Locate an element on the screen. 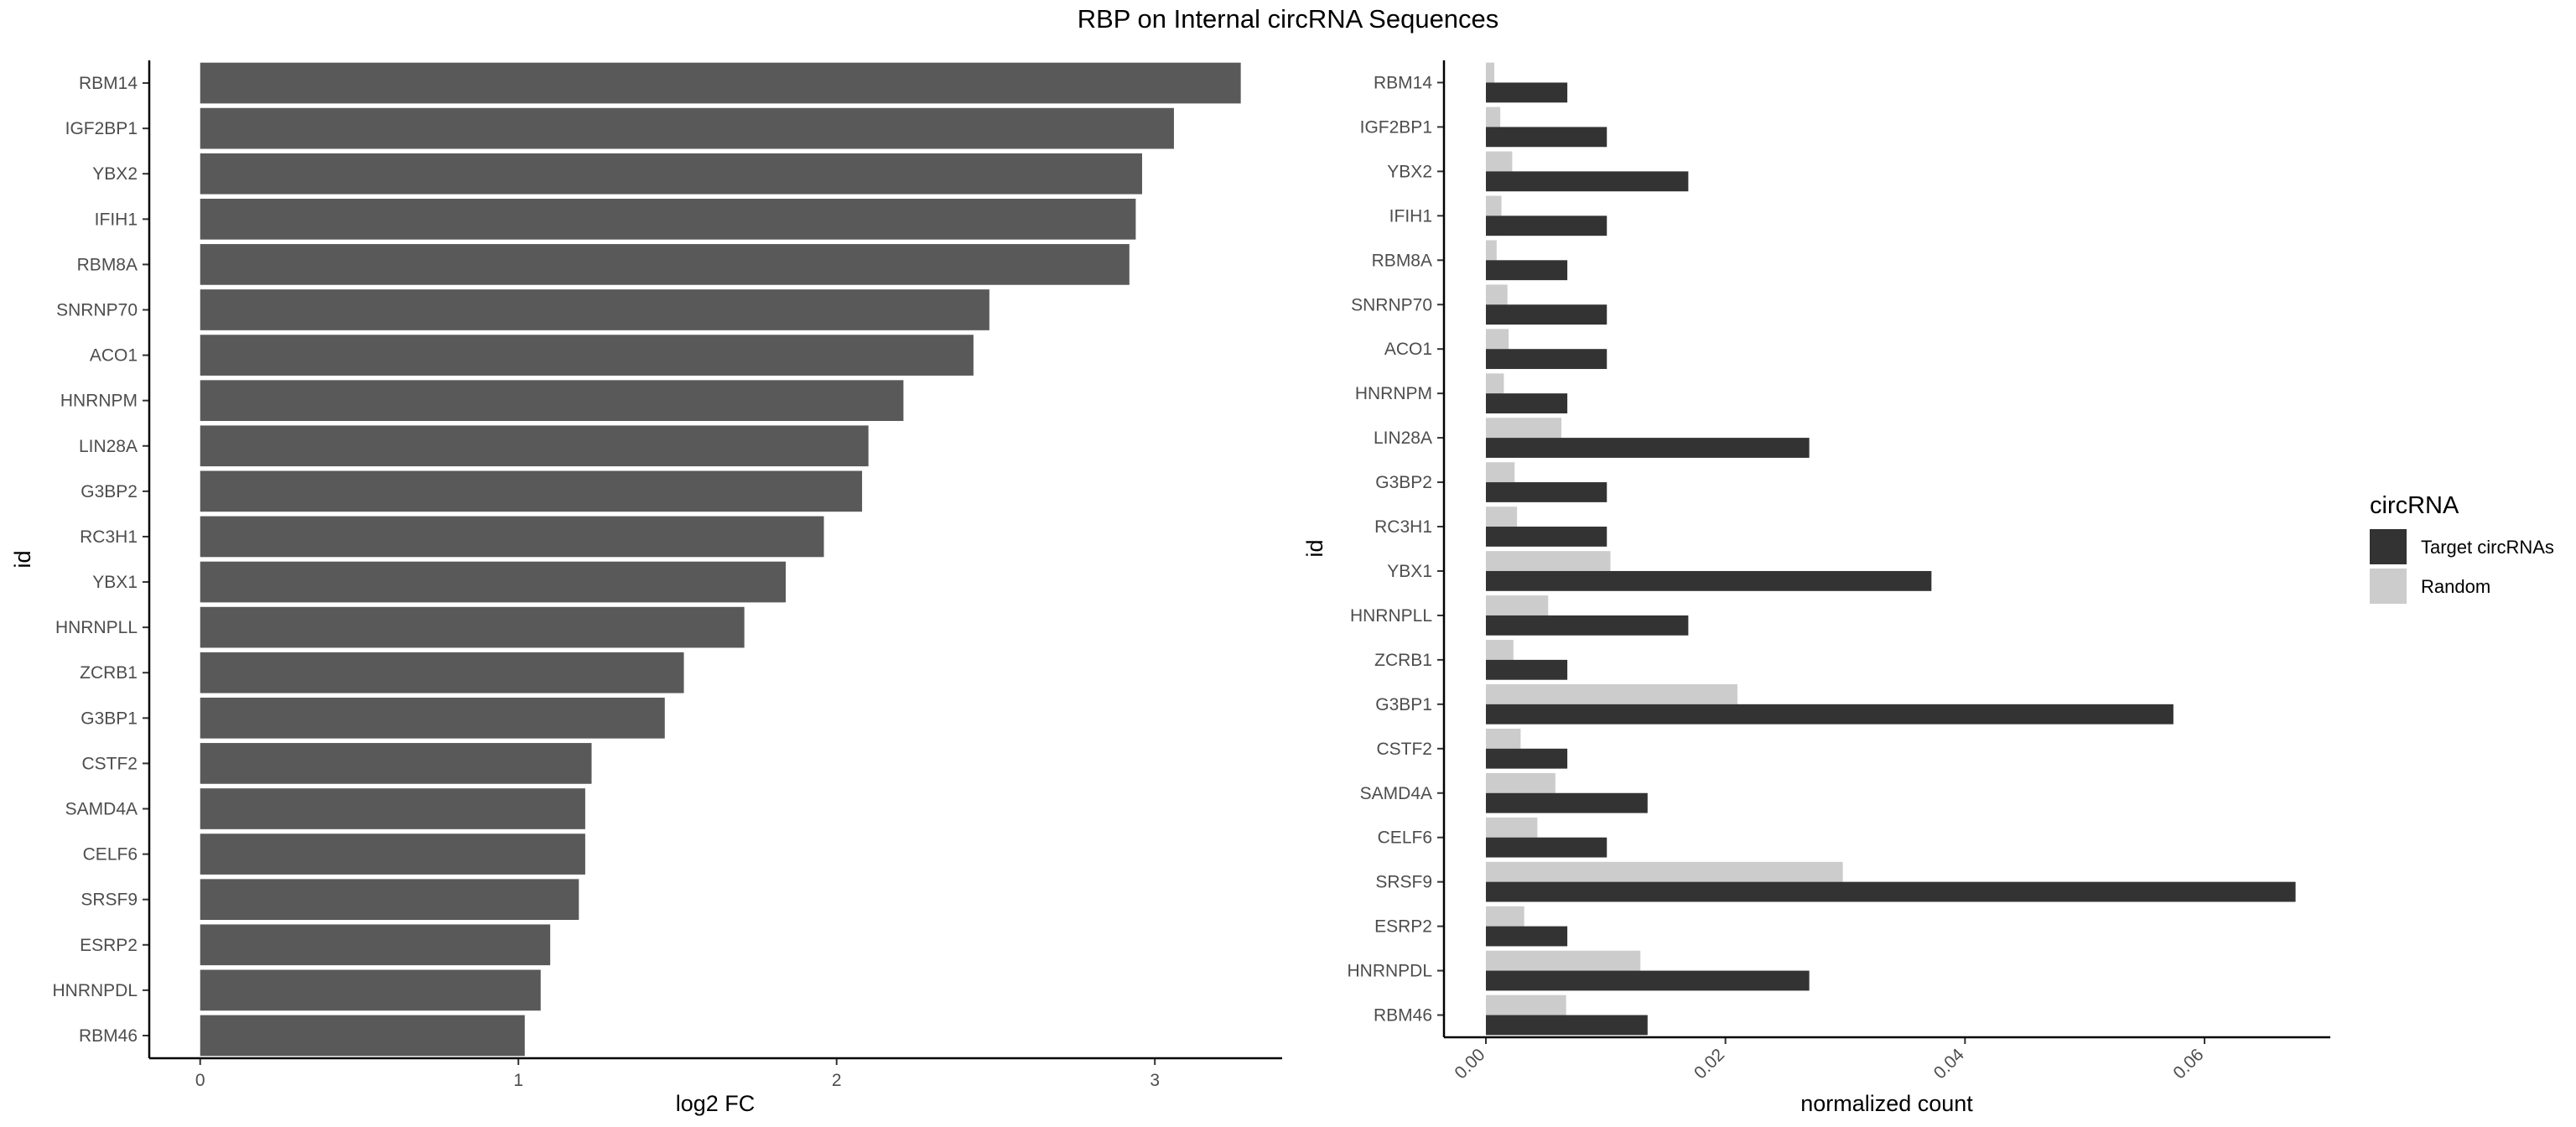 This screenshot has height=1127, width=2576. right-y-tick-label: ESRP2 is located at coordinates (1403, 927).